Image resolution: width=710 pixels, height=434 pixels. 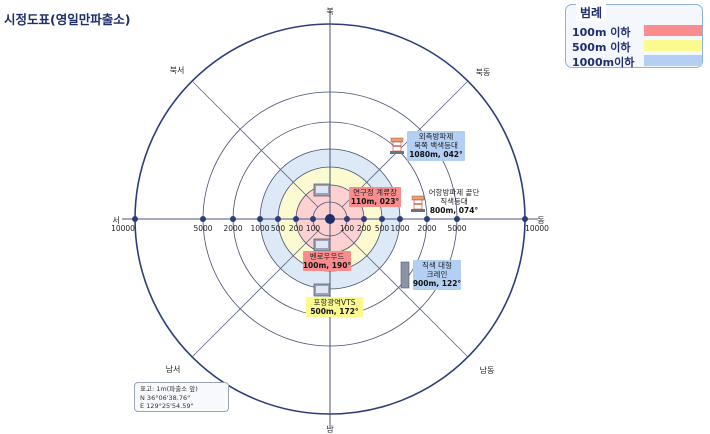 What do you see at coordinates (169, 389) in the screenshot?
I see `observer-height: 표고: 1m(파출소 앞)` at bounding box center [169, 389].